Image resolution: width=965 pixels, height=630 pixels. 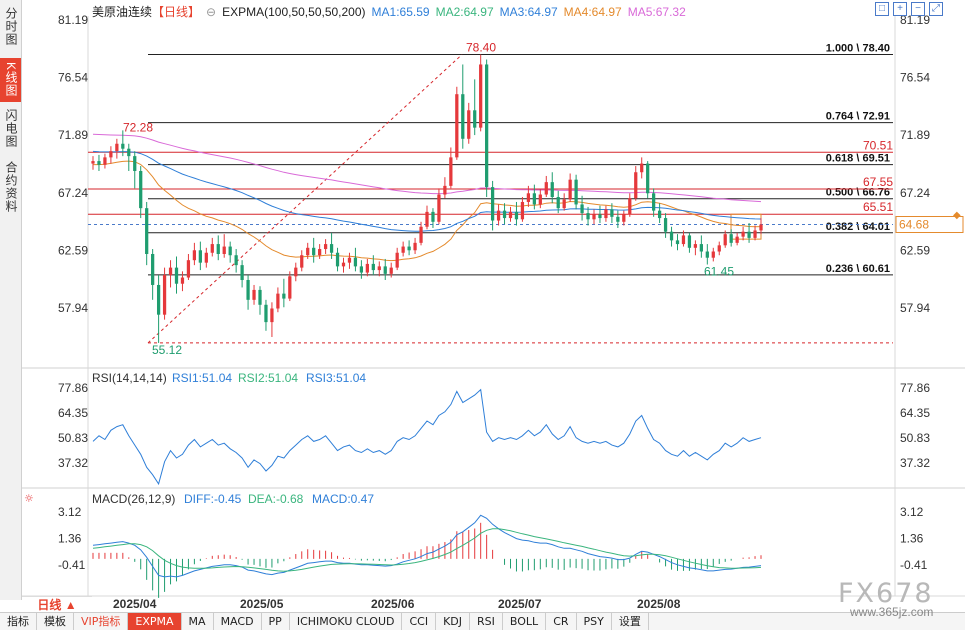 I want to click on rsi-tick-right: 50.83, so click(x=915, y=438).